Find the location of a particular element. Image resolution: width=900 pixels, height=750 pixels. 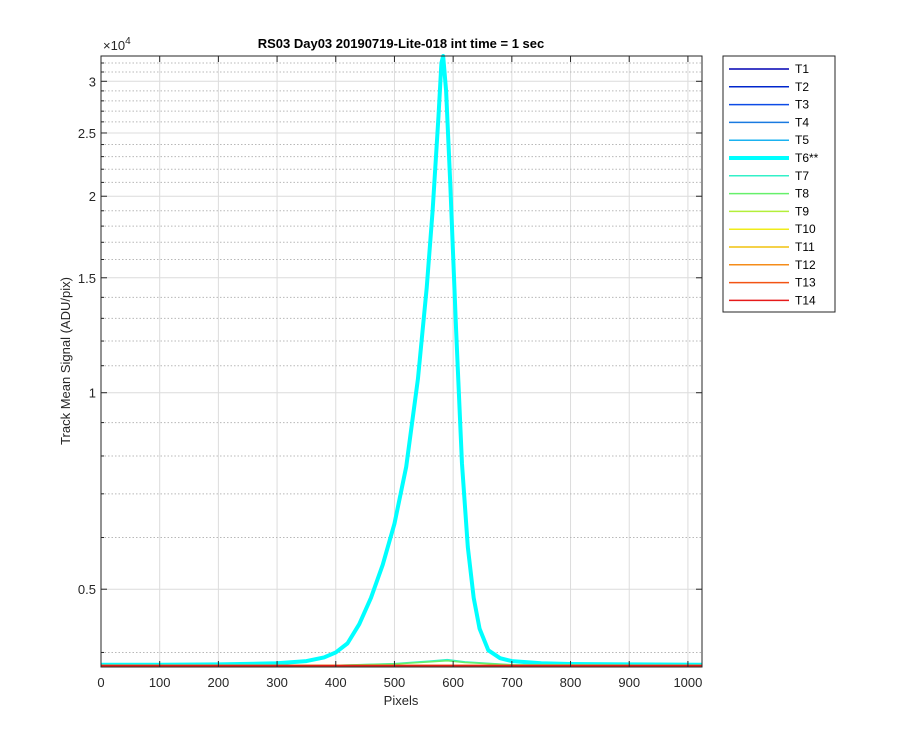

legend-item-t9: T9 is located at coordinates (769, 211).